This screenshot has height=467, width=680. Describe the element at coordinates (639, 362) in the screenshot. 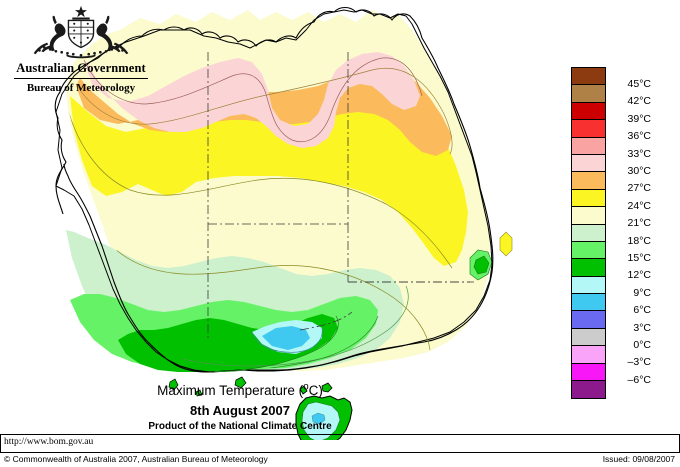

I see `legend-label--3: –3°C` at that location.